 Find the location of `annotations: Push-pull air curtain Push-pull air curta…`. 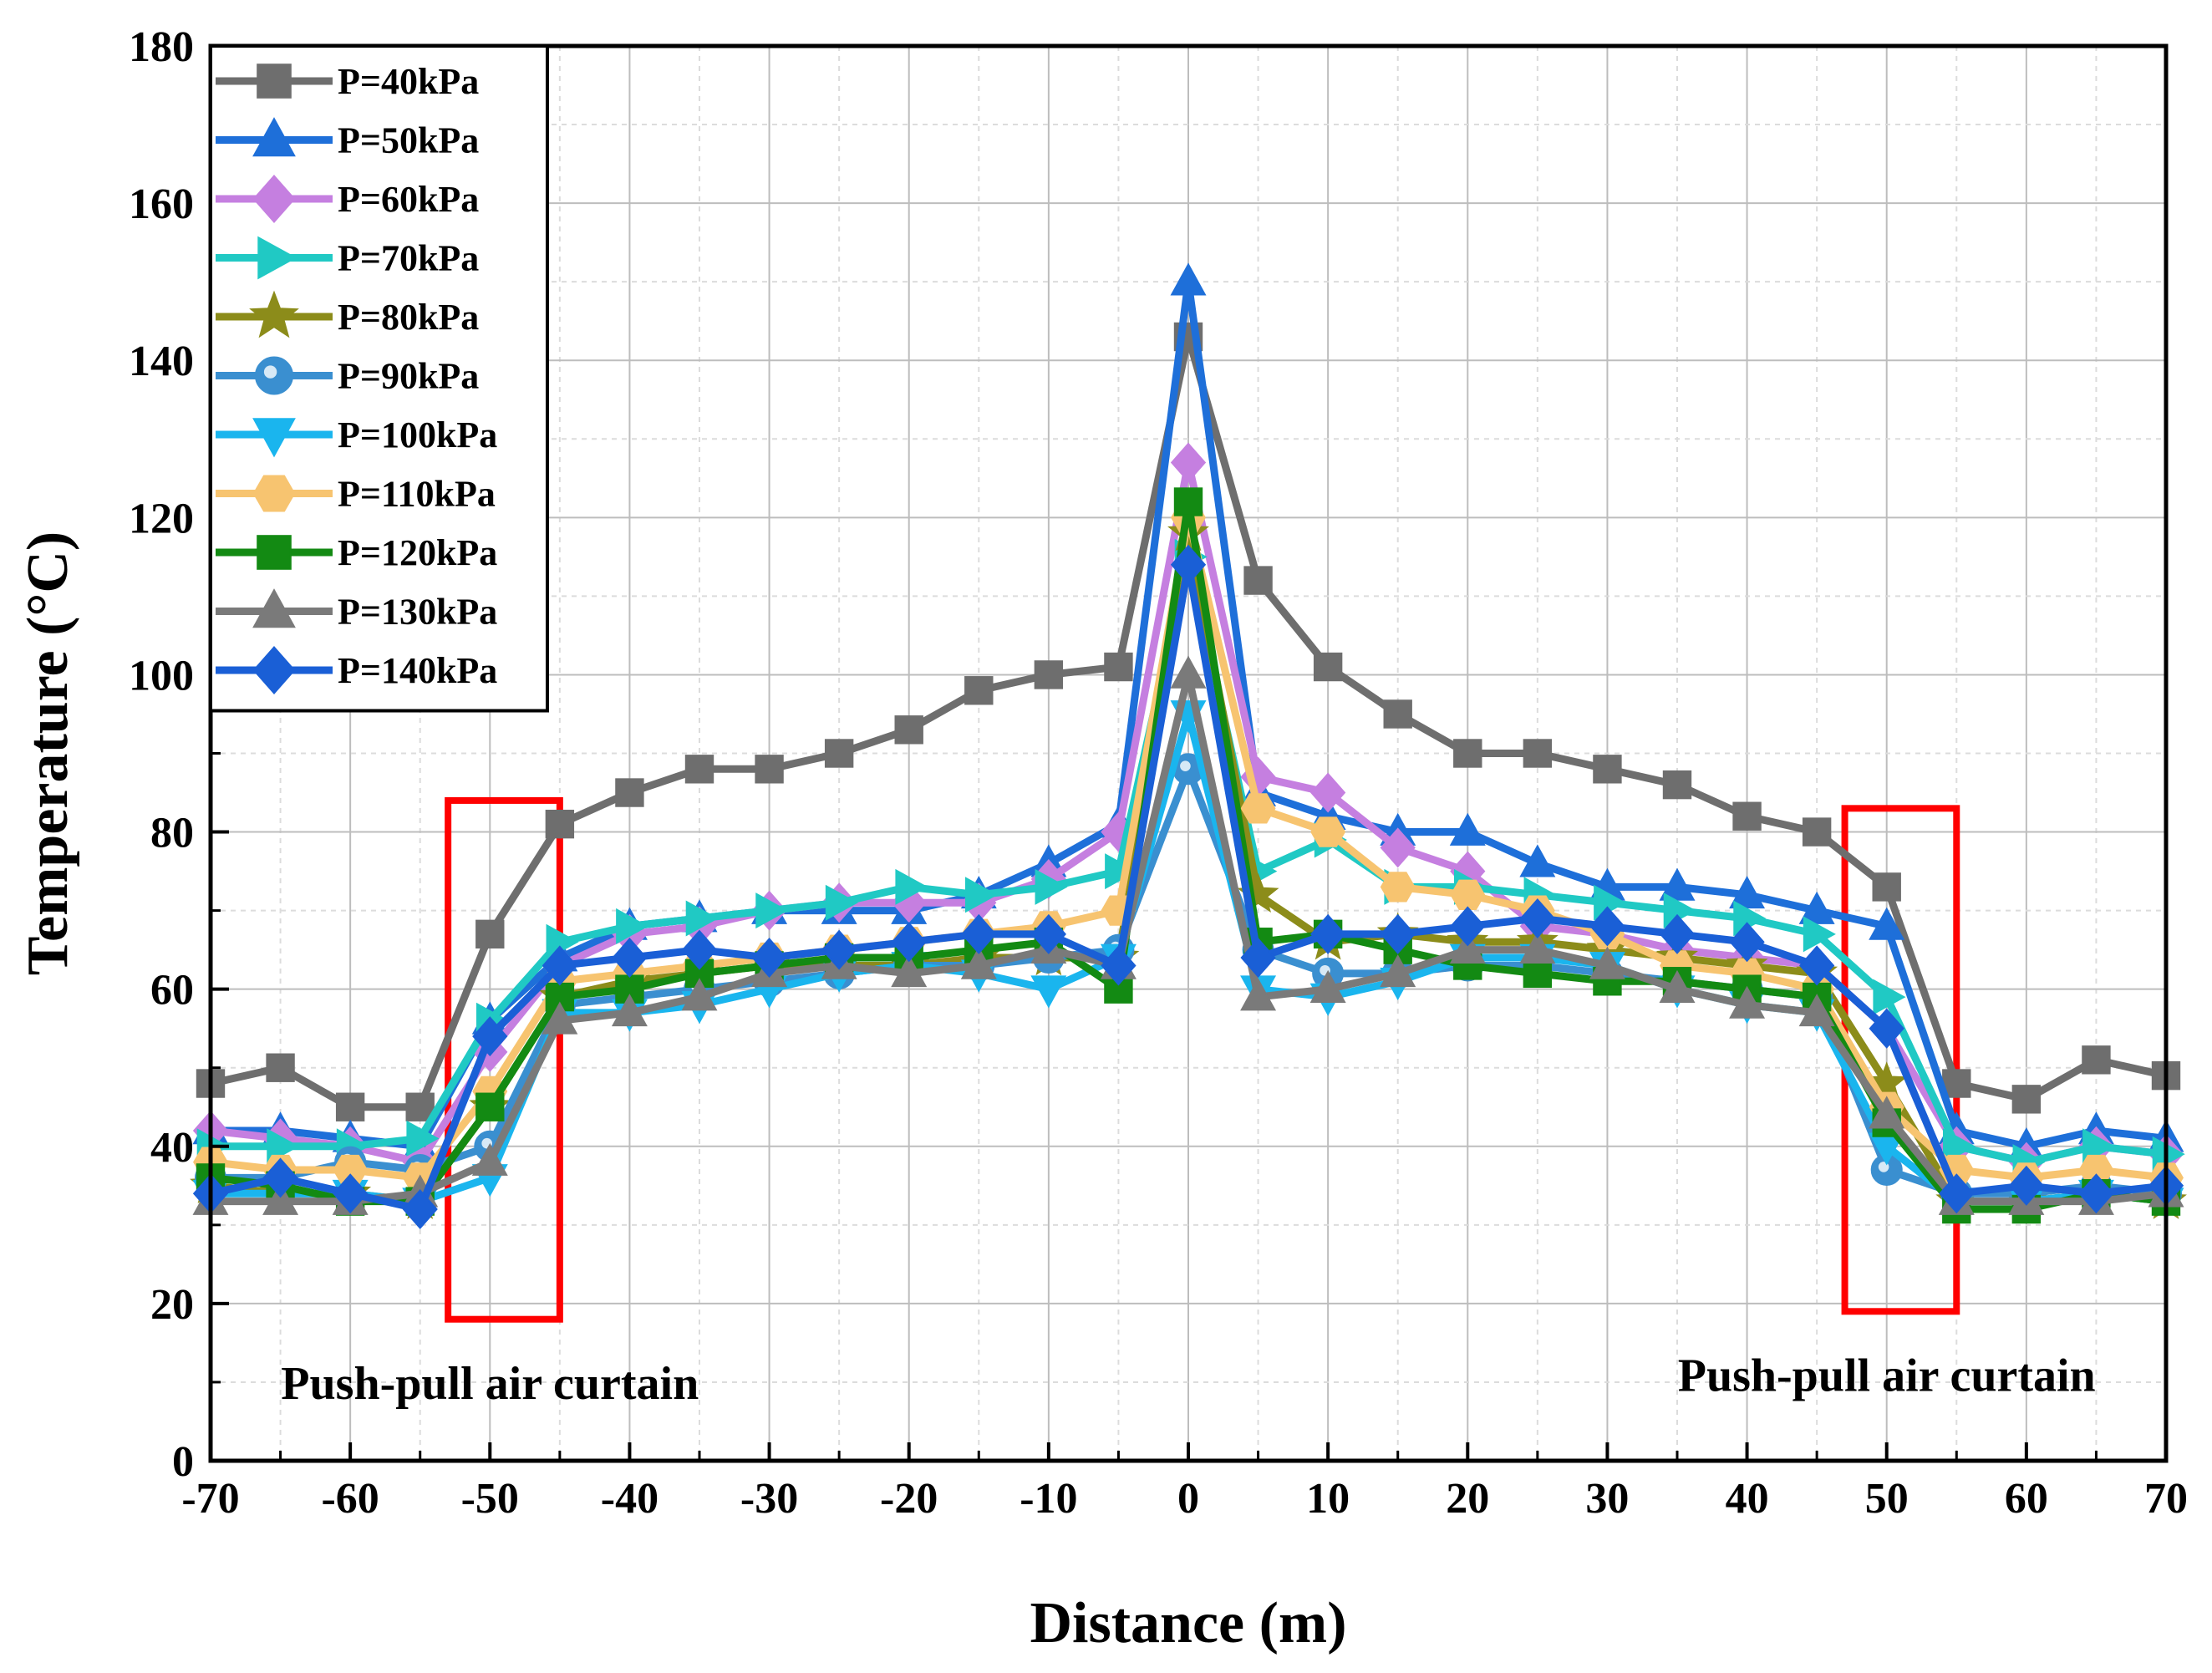

annotations: Push-pull air curtain Push-pull air curta… is located at coordinates (1188, 1380).